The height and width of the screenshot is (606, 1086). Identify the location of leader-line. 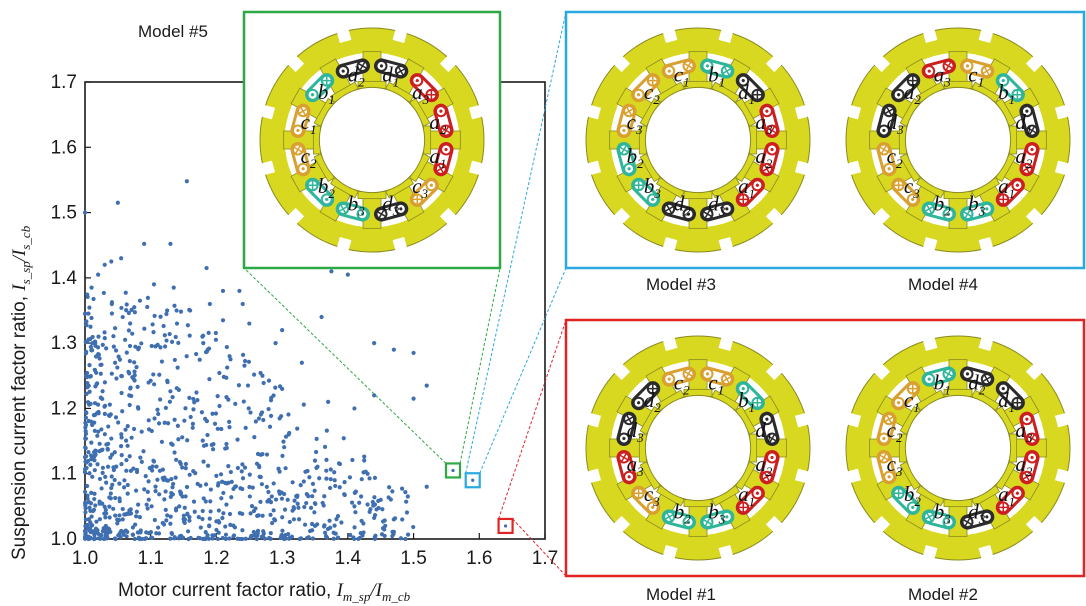
(480, 365).